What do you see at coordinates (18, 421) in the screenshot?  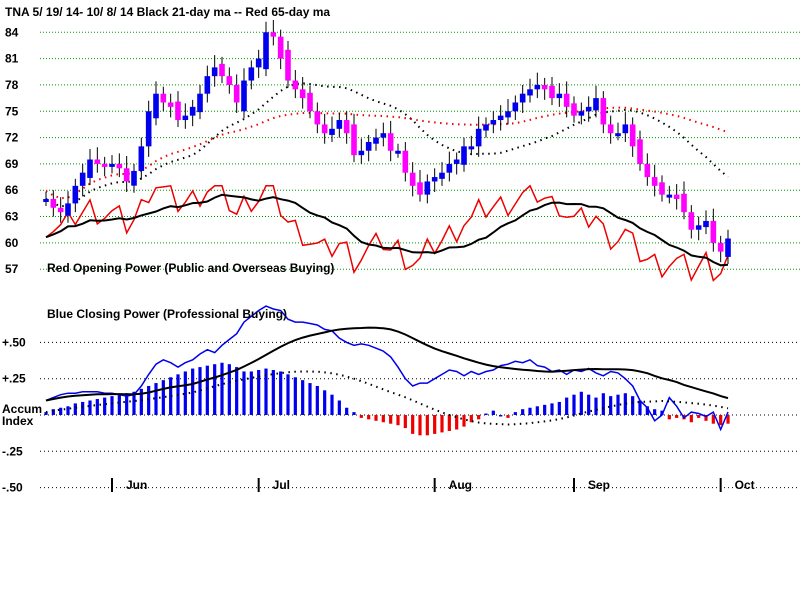 I see `index-label: Index` at bounding box center [18, 421].